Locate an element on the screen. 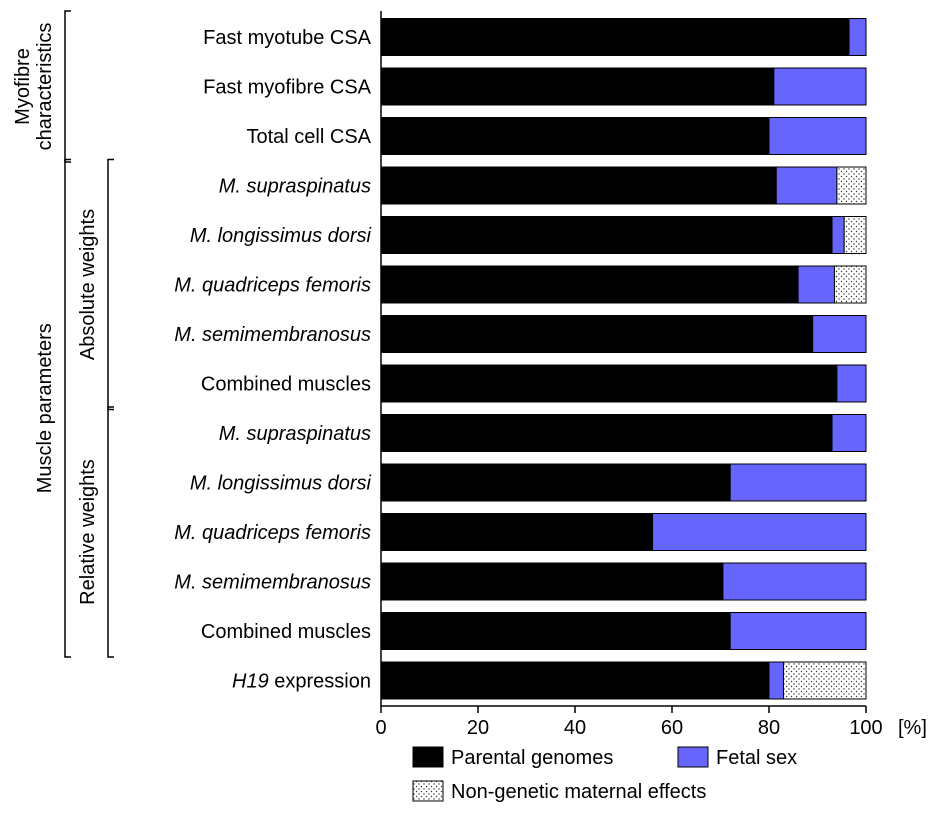 This screenshot has width=933, height=818. group-label-line2: characteristics is located at coordinates (45, 87).